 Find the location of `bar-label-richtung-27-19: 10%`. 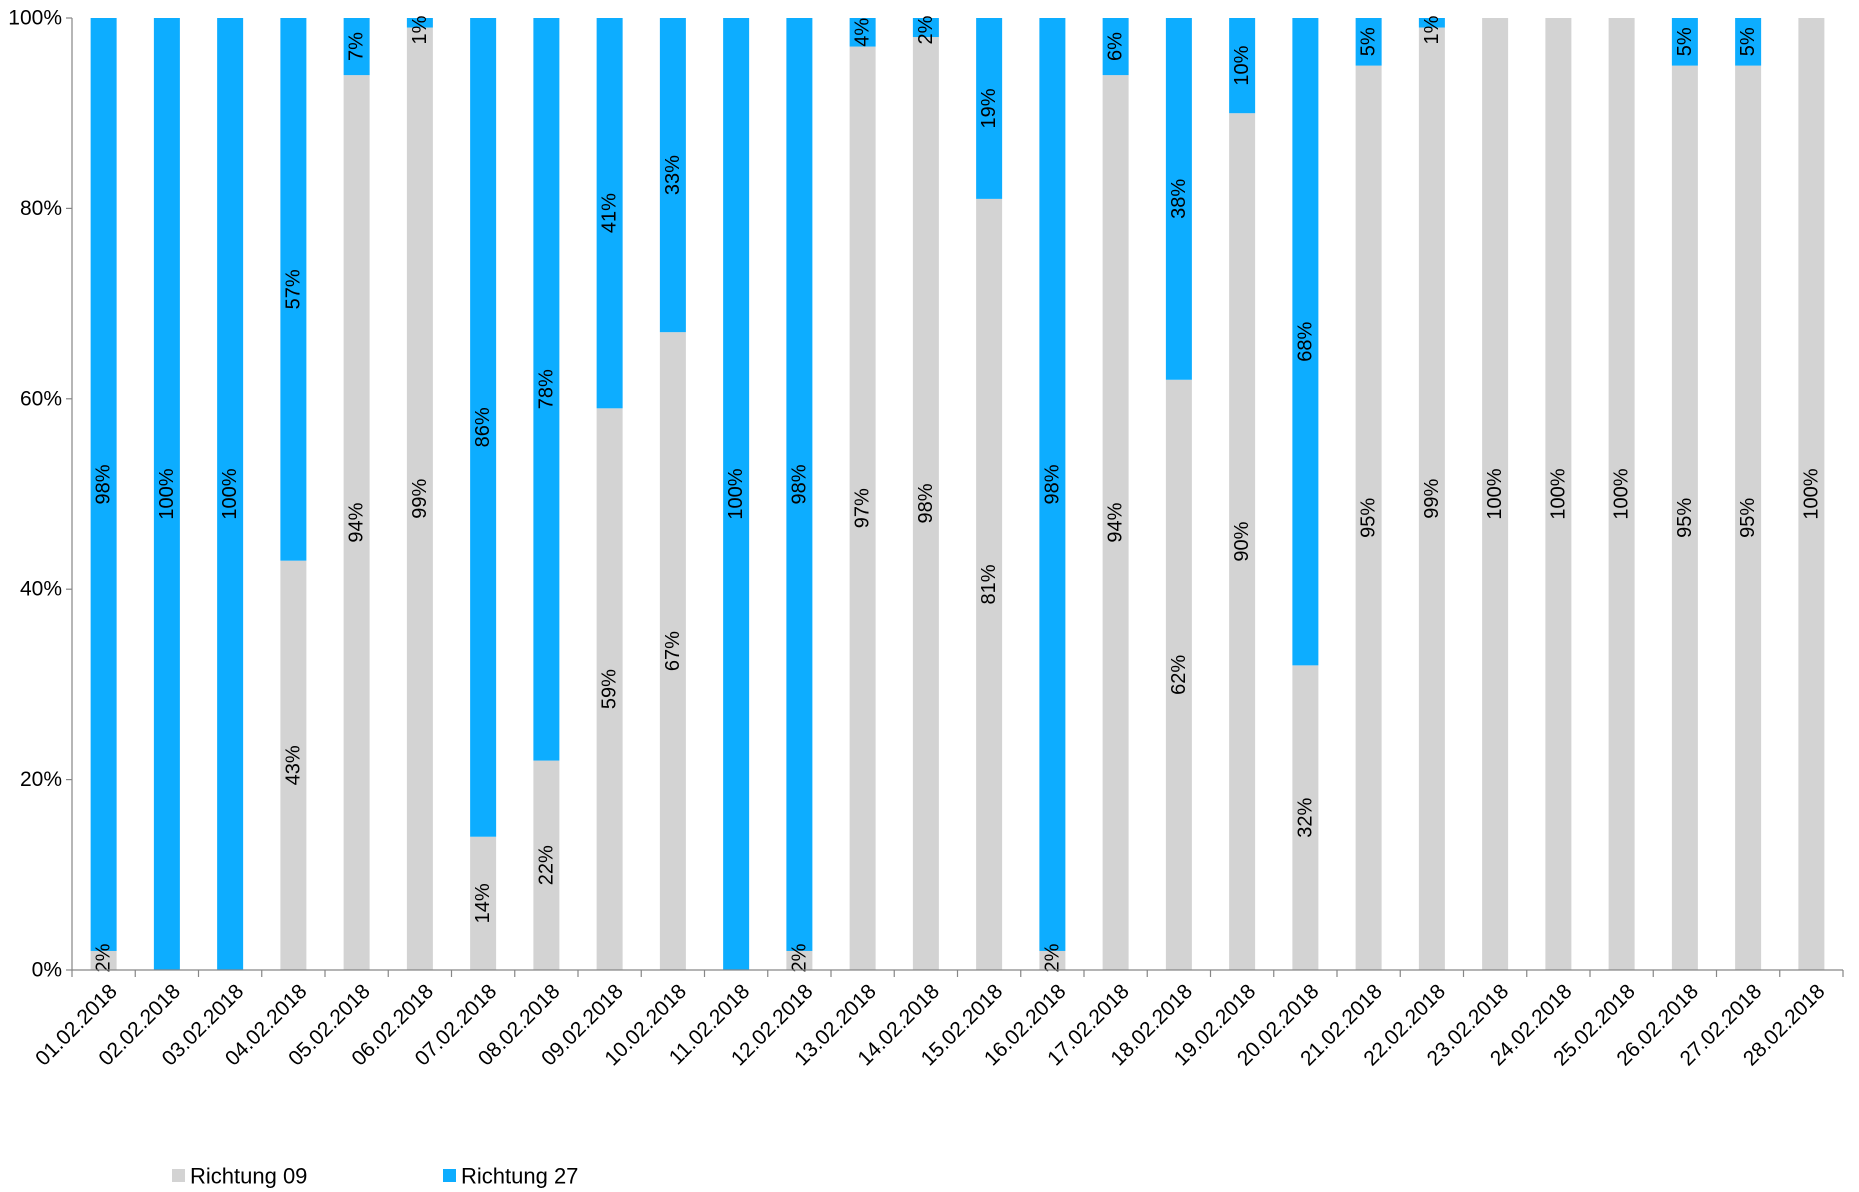

bar-label-richtung-27-19: 10% is located at coordinates (1242, 65).